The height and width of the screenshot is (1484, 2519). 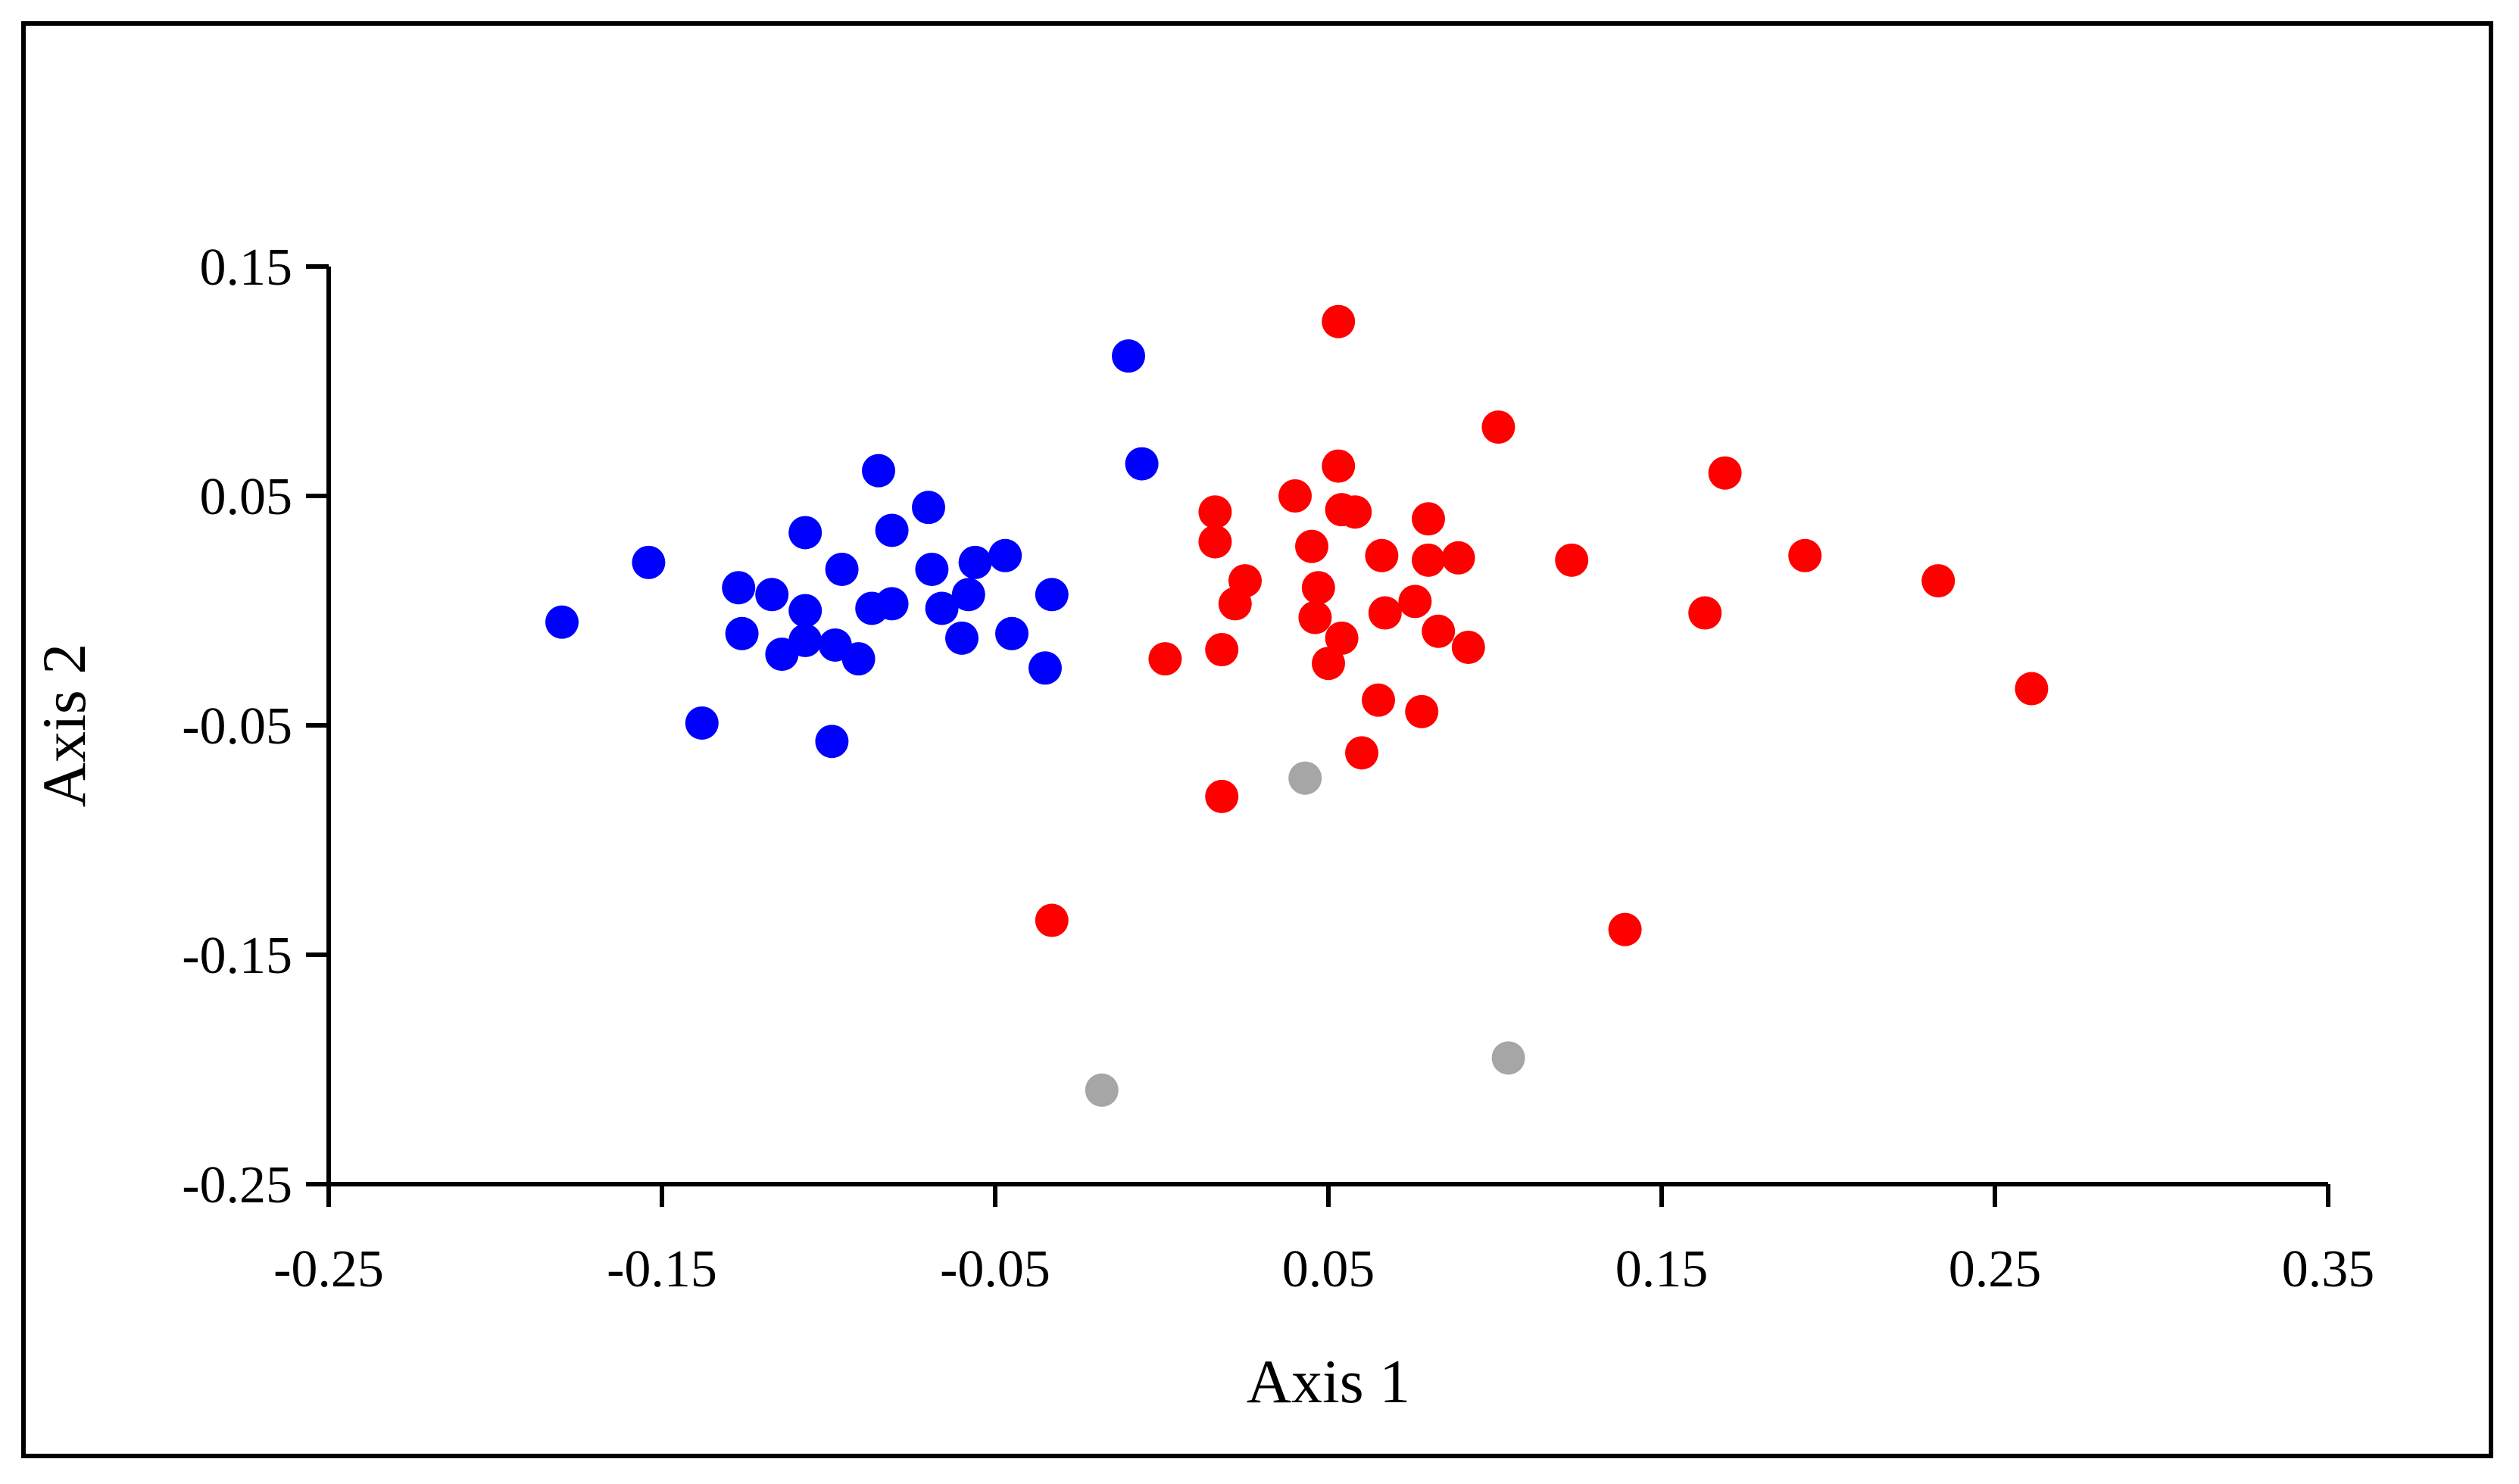 What do you see at coordinates (237, 1185) in the screenshot?
I see `y-tick-label: -0.25` at bounding box center [237, 1185].